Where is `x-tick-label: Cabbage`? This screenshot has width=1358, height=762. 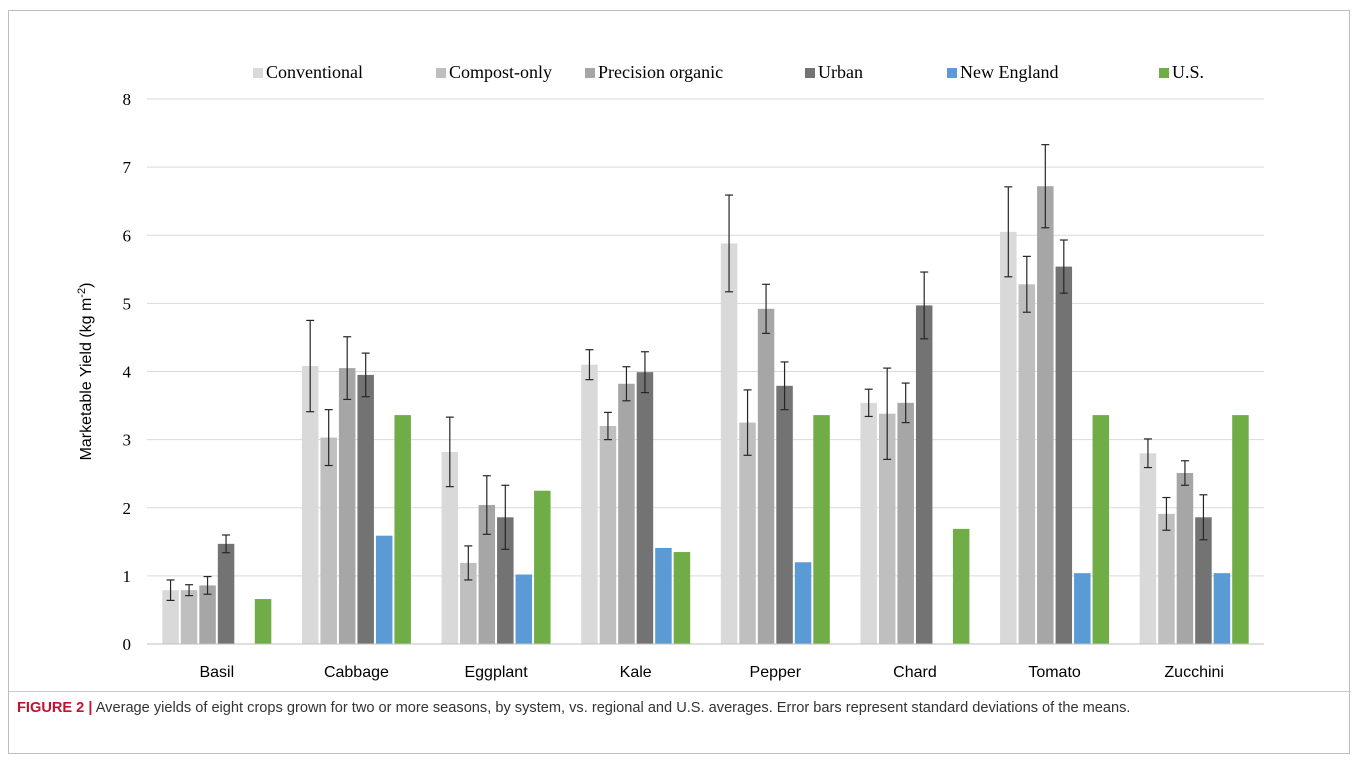
x-tick-label: Cabbage is located at coordinates (356, 672).